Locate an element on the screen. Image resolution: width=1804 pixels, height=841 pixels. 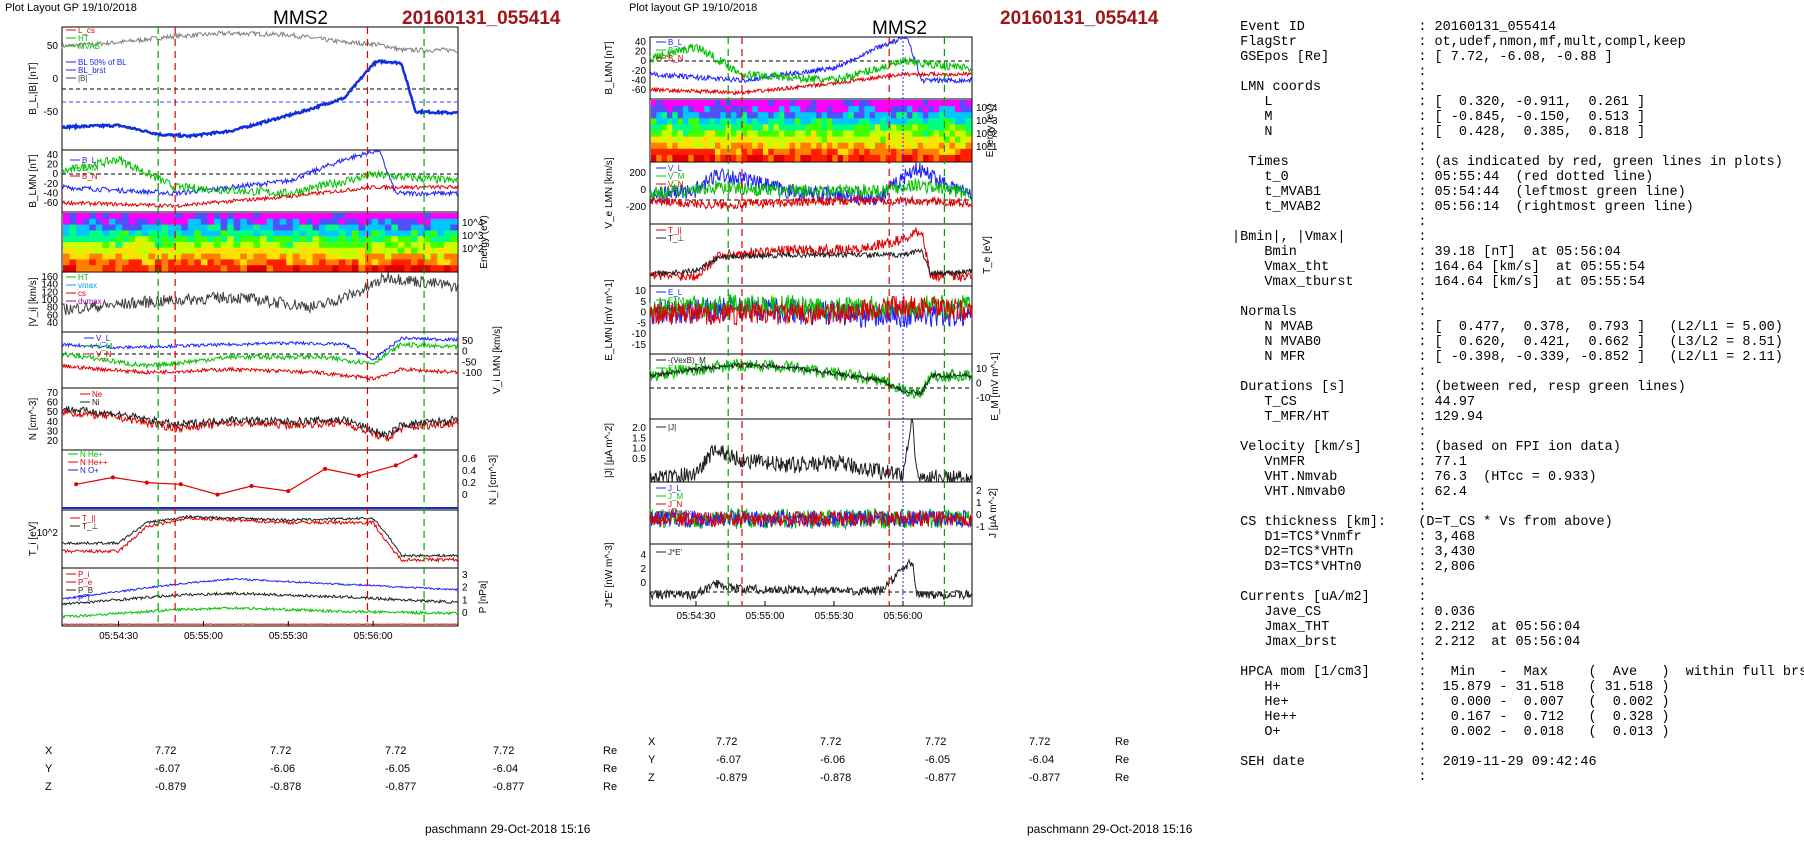
info-line: : is located at coordinates (1329, 372).